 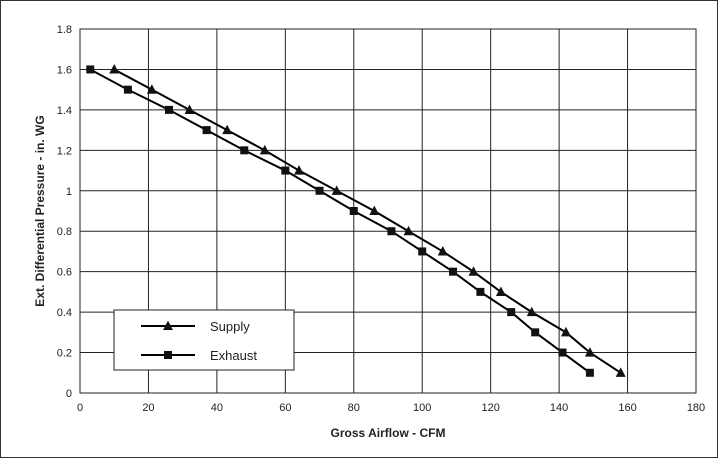 What do you see at coordinates (627, 408) in the screenshot?
I see `x-tick-label-8: 160` at bounding box center [627, 408].